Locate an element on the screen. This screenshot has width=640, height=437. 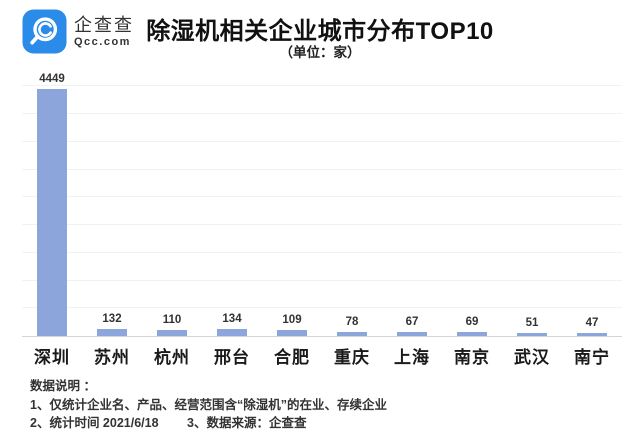
bar-column-1: 4449 is located at coordinates (52, 204).